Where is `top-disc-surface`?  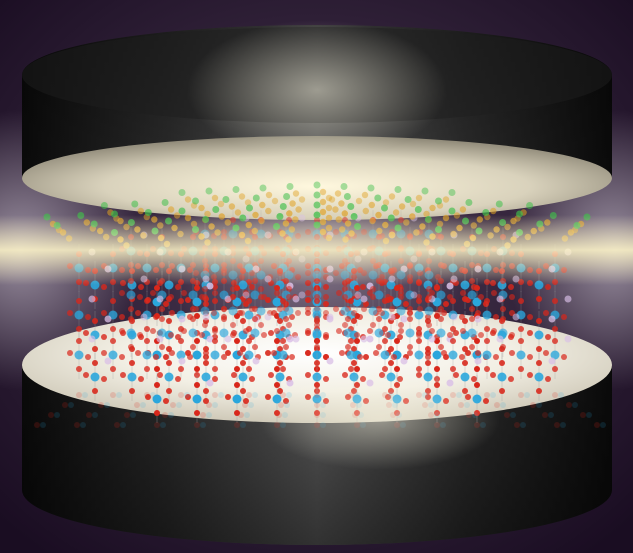
top-disc-surface is located at coordinates (317, 178).